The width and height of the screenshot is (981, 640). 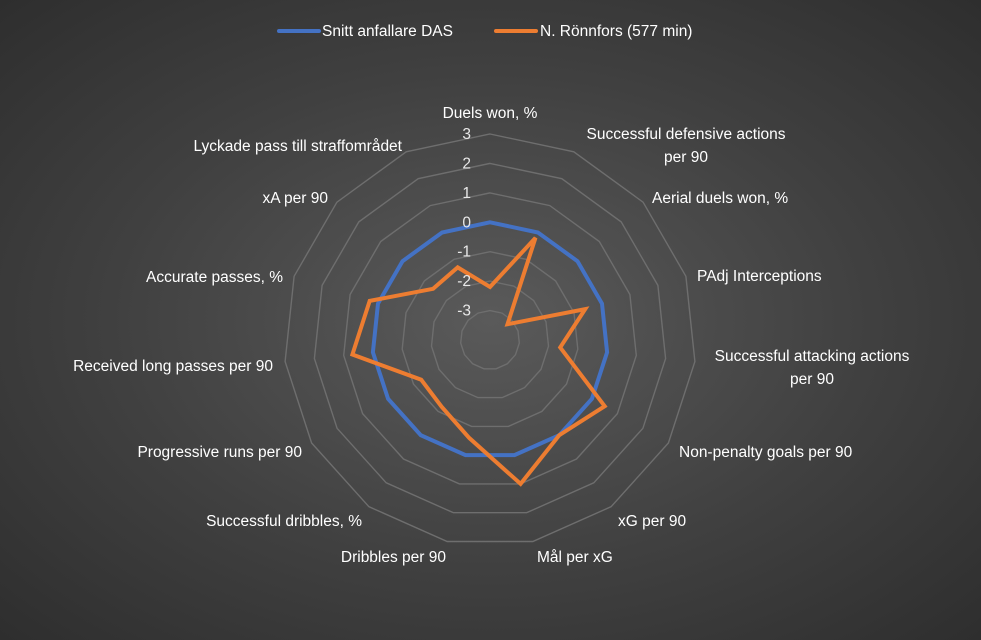 I want to click on category-label: xG per 90, so click(x=652, y=521).